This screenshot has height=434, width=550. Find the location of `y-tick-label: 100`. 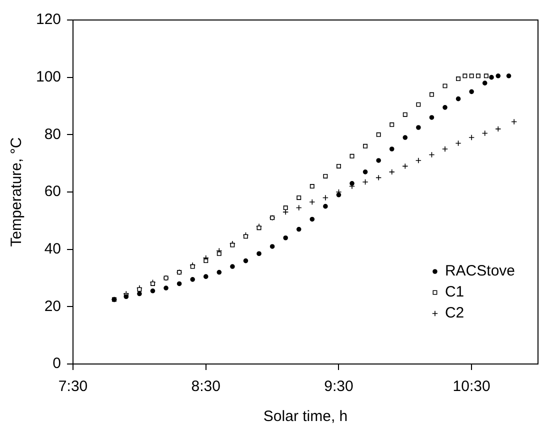

y-tick-label: 100 is located at coordinates (49, 77).